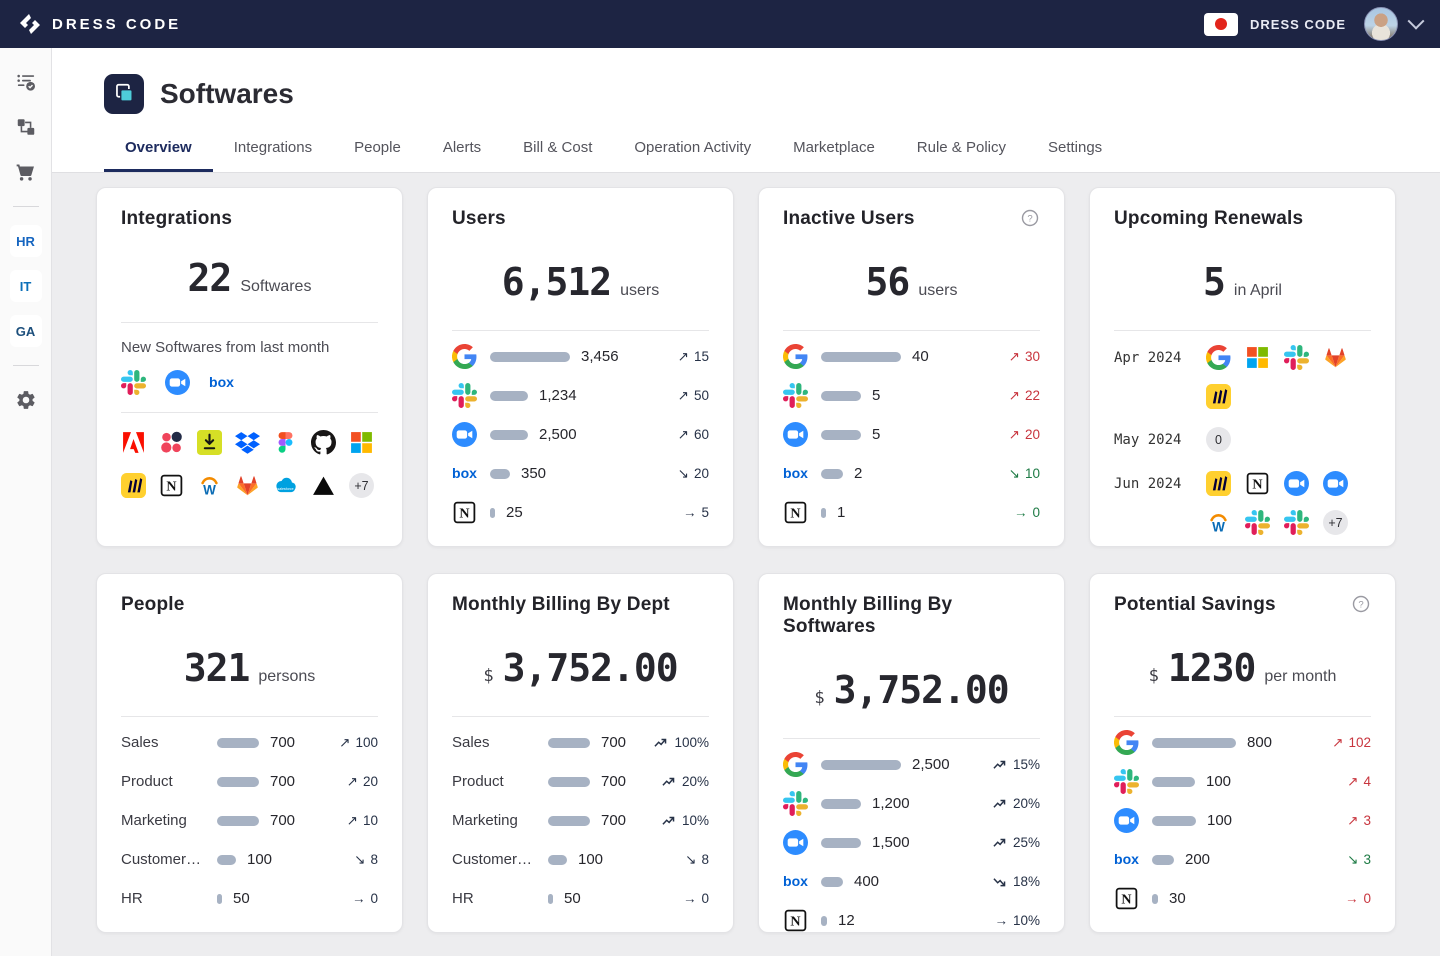 The image size is (1440, 956). Describe the element at coordinates (273, 147) in the screenshot. I see `tab-integrations: Integrations` at that location.